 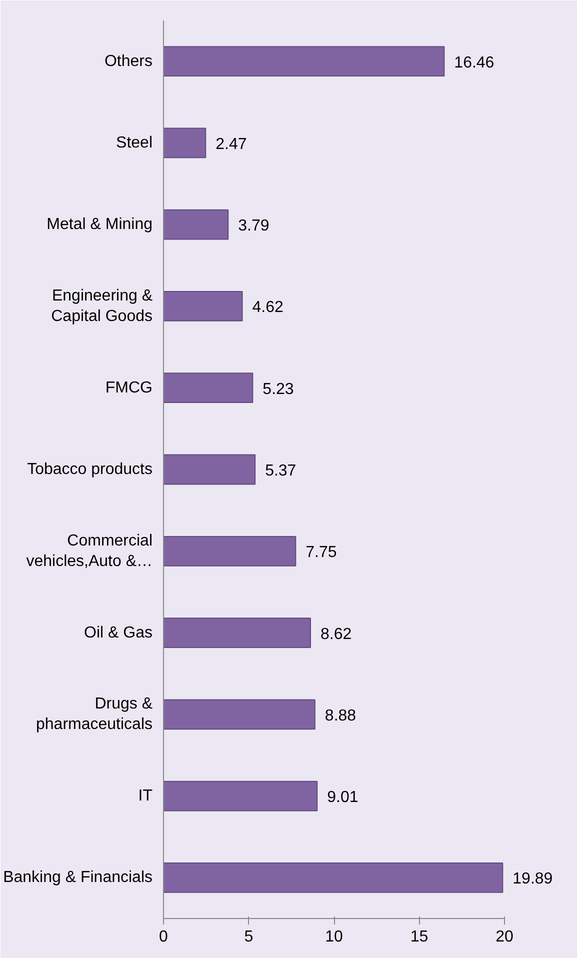 What do you see at coordinates (78, 877) in the screenshot?
I see `y-tick-label: Banking & Financials` at bounding box center [78, 877].